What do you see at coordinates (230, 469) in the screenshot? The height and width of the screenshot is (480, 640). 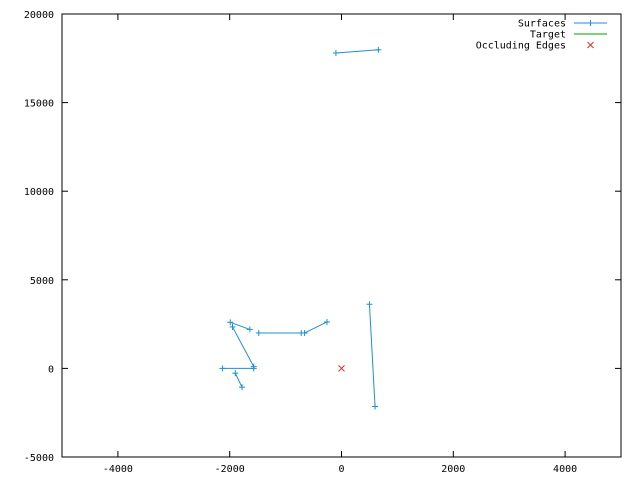 I see `x-tick-label: -2000` at bounding box center [230, 469].